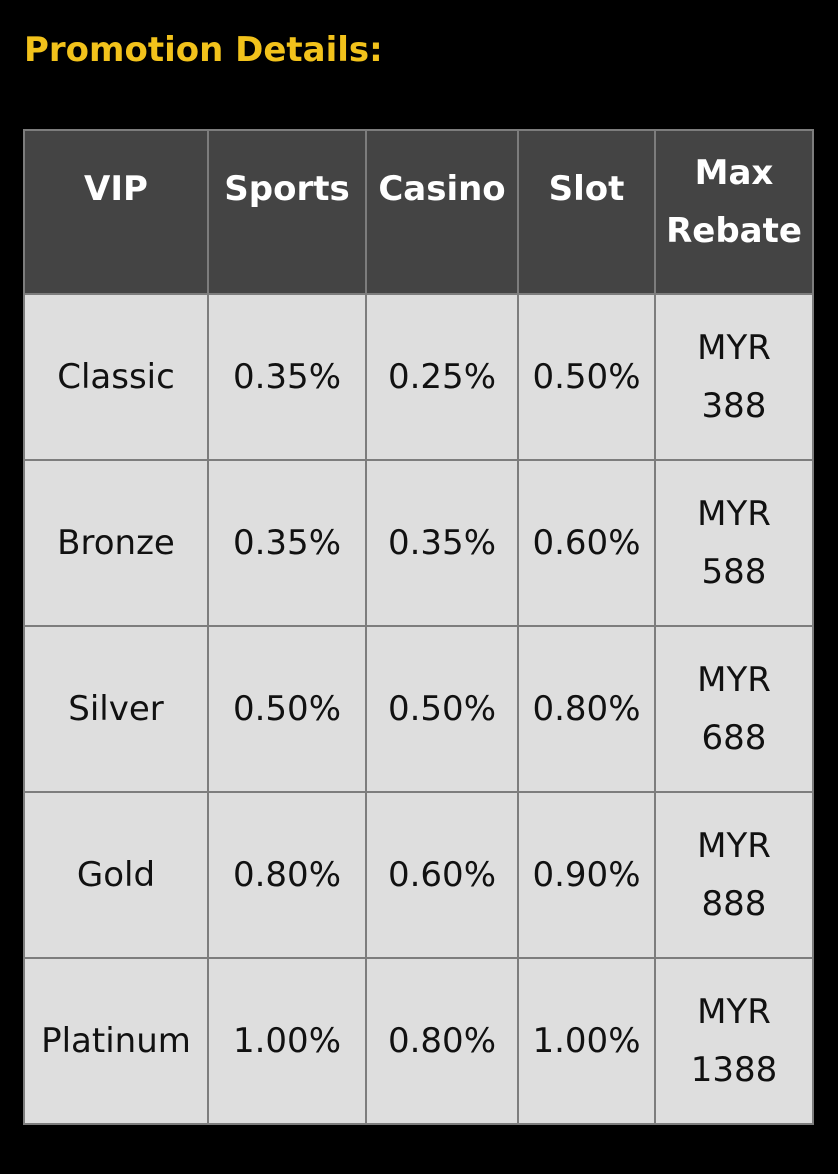 This screenshot has width=838, height=1174. I want to click on cell-casino: 0.35%, so click(442, 543).